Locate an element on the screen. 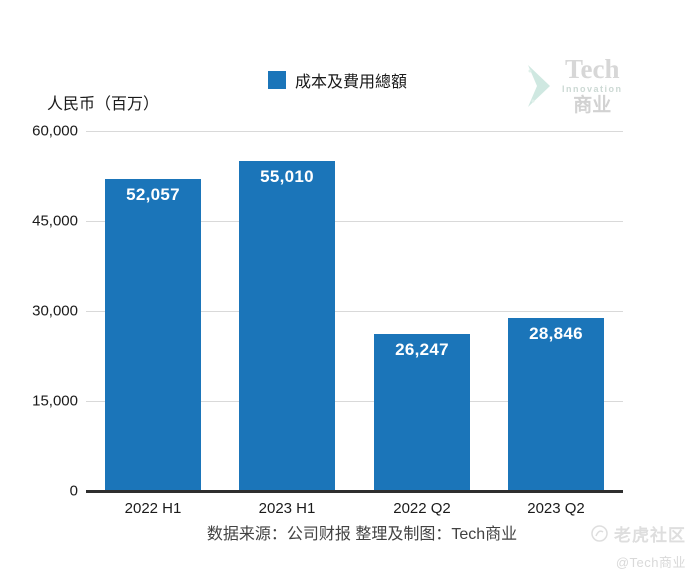  community-handle: @Tech商业 is located at coordinates (650, 562).